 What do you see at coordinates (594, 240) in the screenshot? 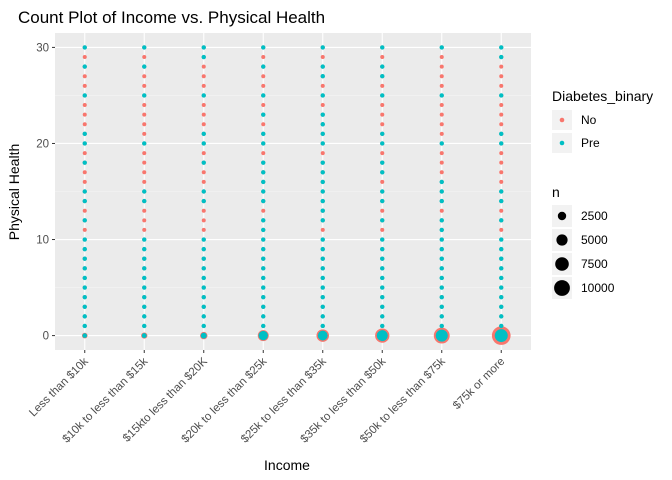
I see `size-legend-label: 5000` at bounding box center [594, 240].